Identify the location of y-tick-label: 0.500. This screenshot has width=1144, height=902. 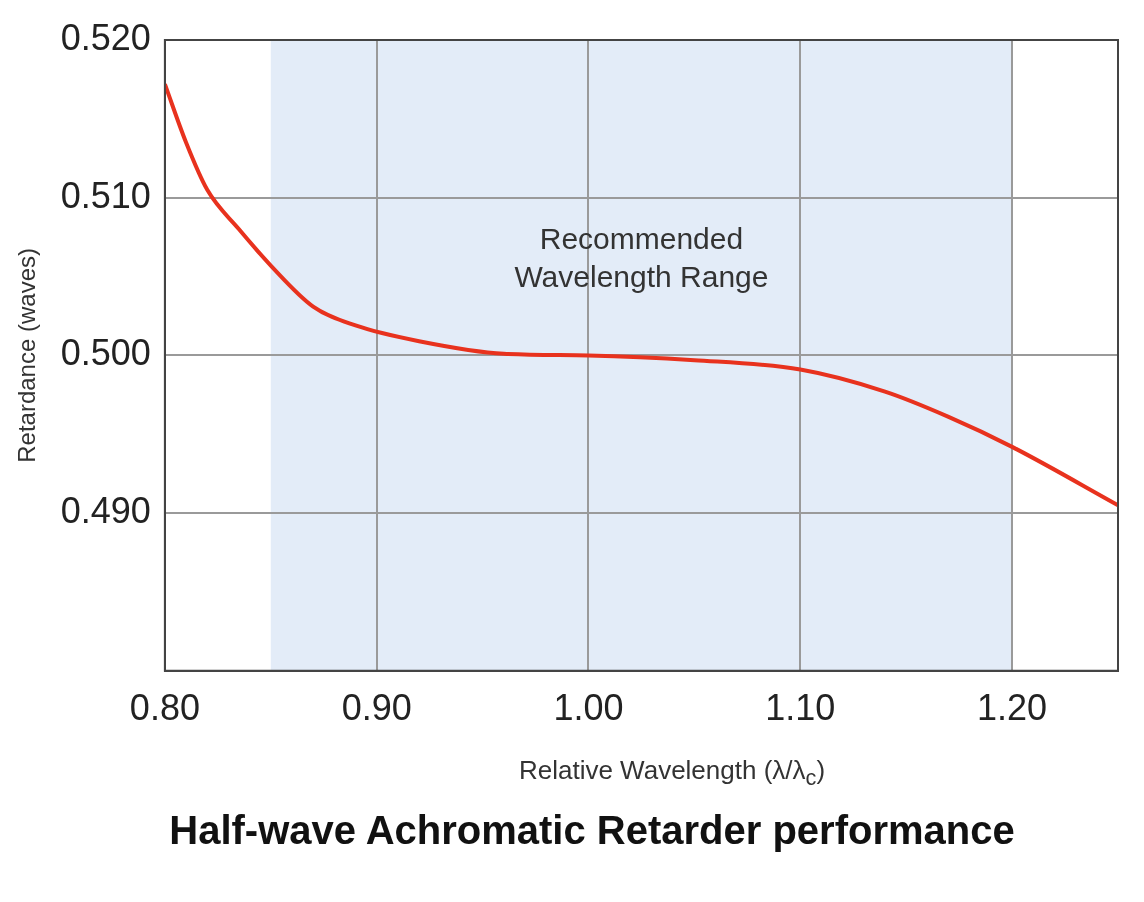
(105, 353).